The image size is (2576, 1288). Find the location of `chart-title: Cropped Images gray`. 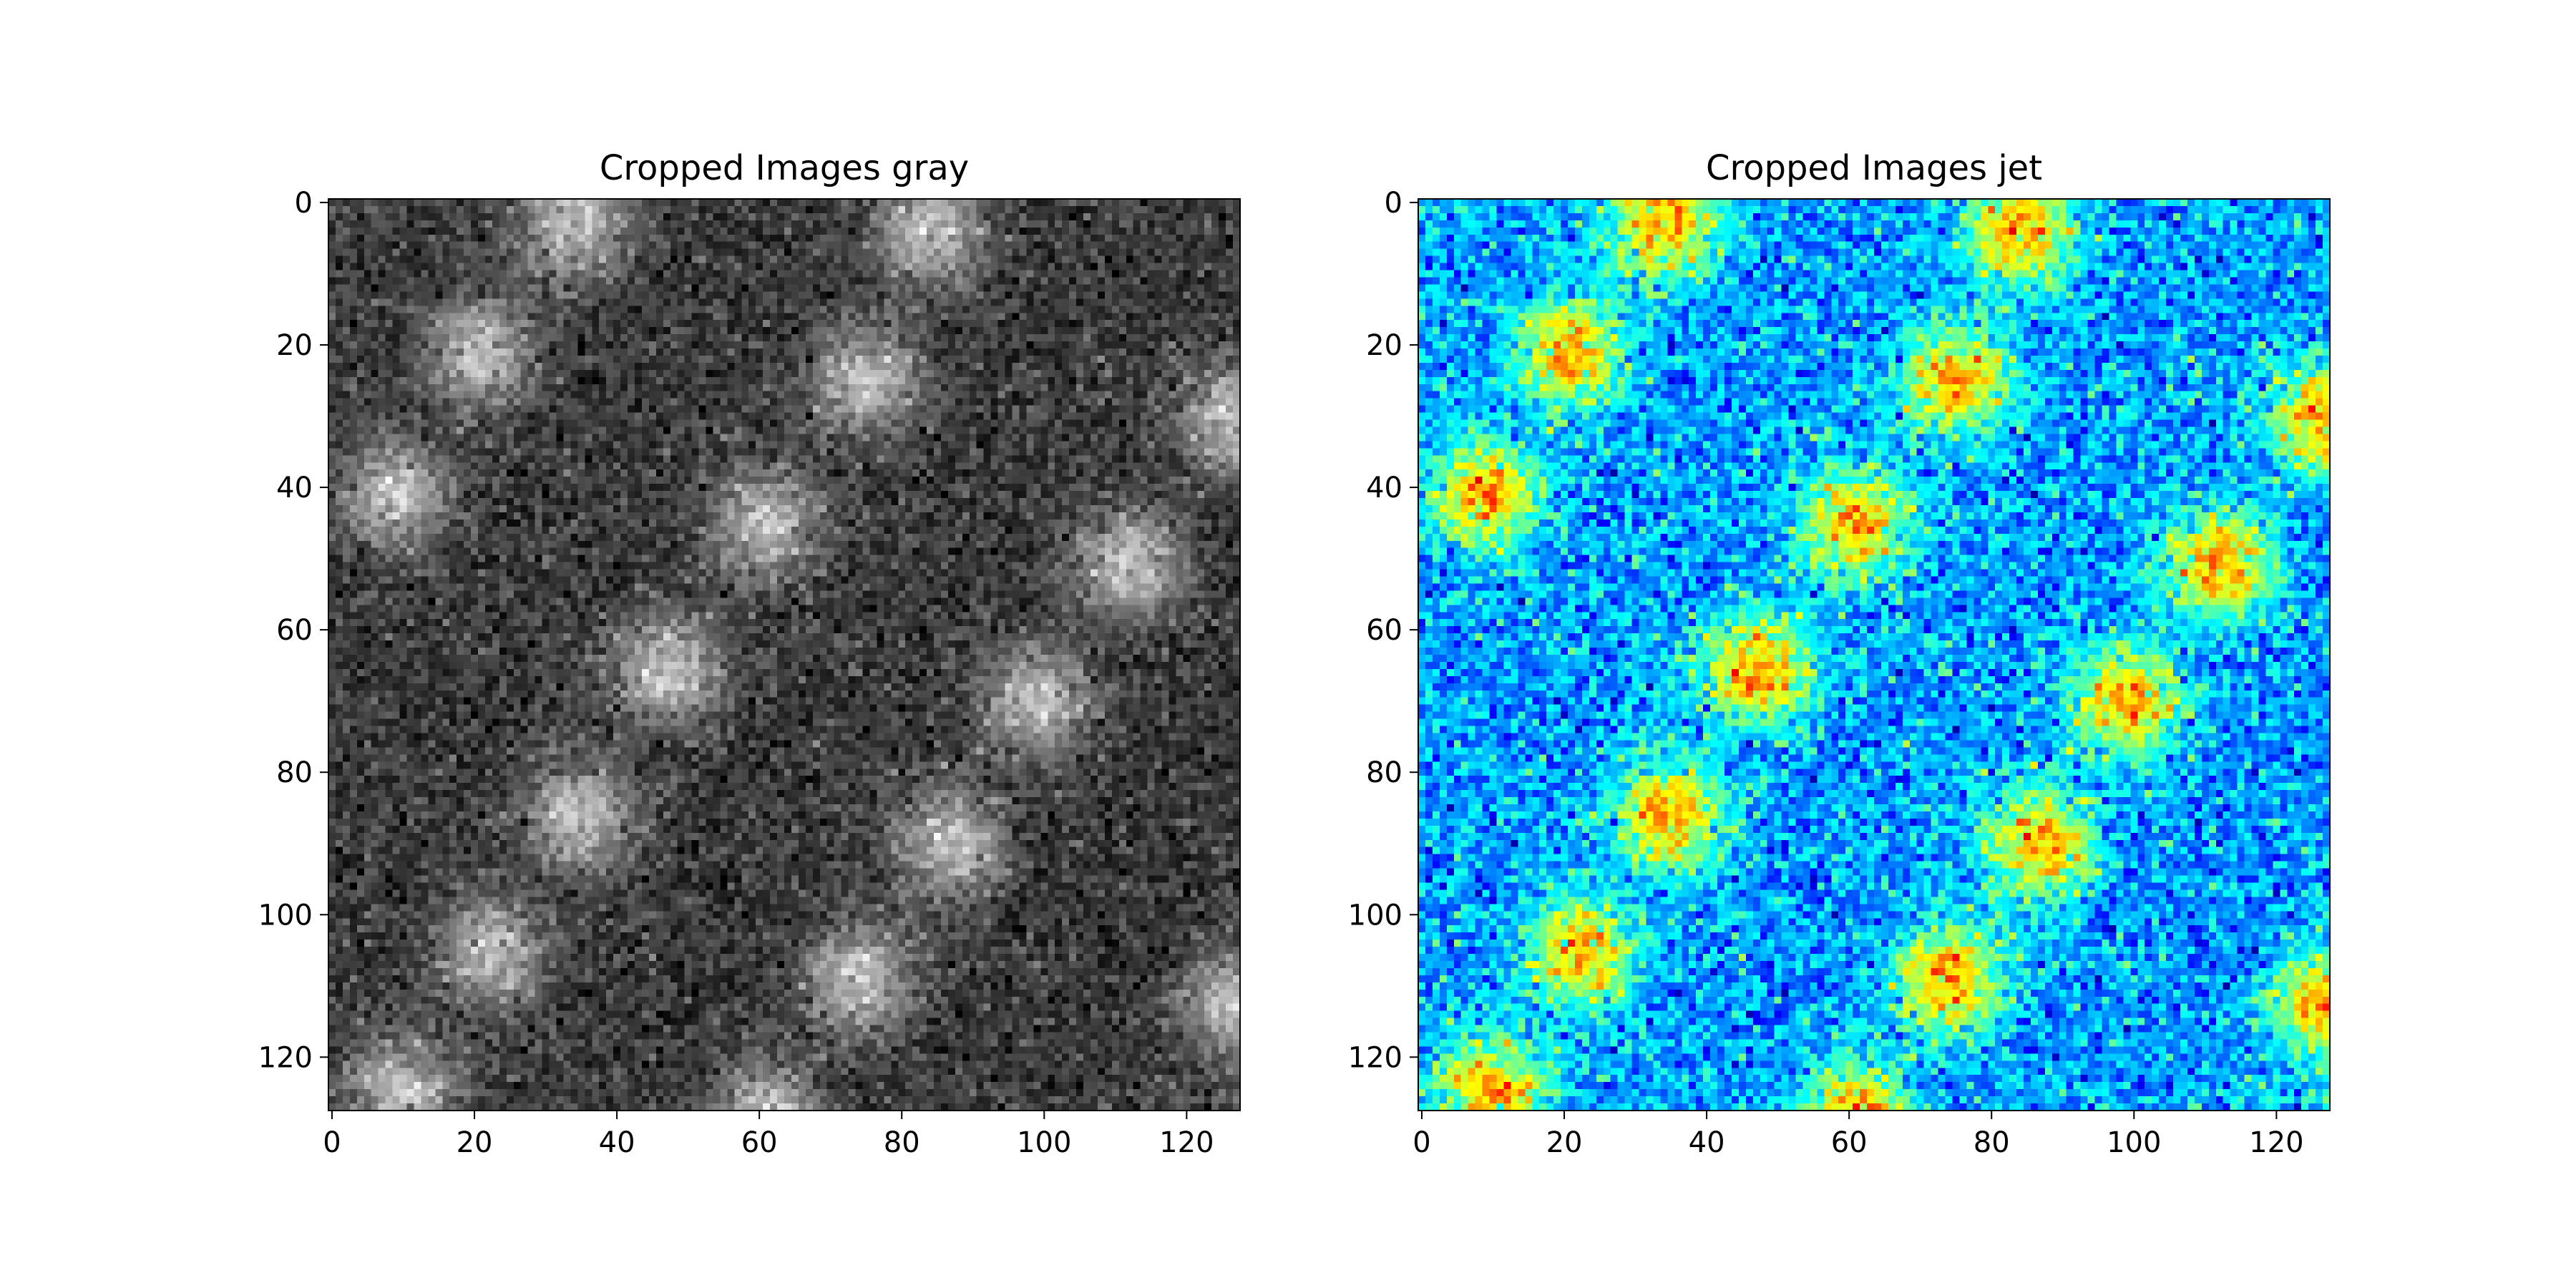

chart-title: Cropped Images gray is located at coordinates (784, 168).